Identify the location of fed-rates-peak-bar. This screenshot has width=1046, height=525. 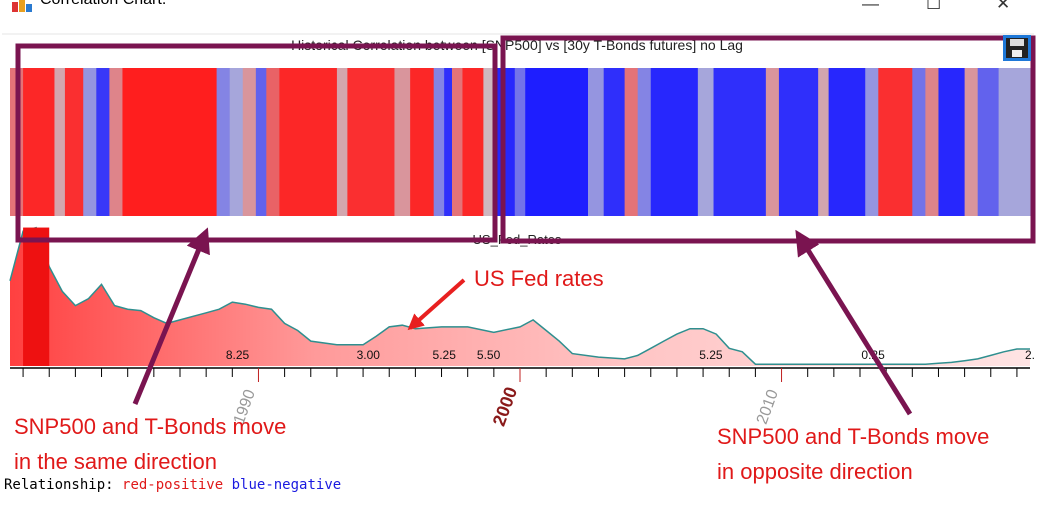
(36, 296).